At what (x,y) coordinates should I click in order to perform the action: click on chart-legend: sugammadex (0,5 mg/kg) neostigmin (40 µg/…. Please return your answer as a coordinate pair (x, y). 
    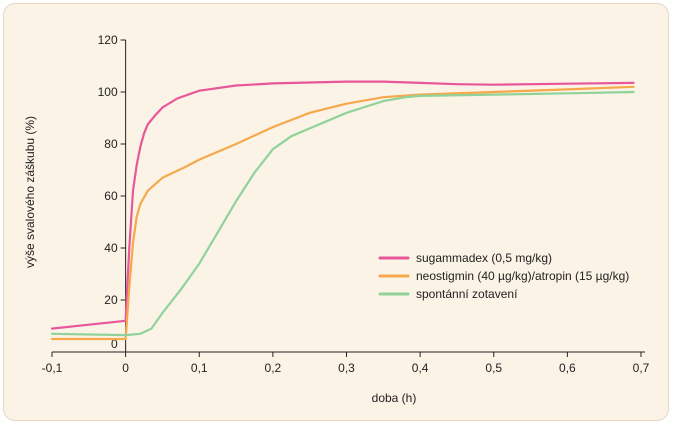
    Looking at the image, I should click on (503, 276).